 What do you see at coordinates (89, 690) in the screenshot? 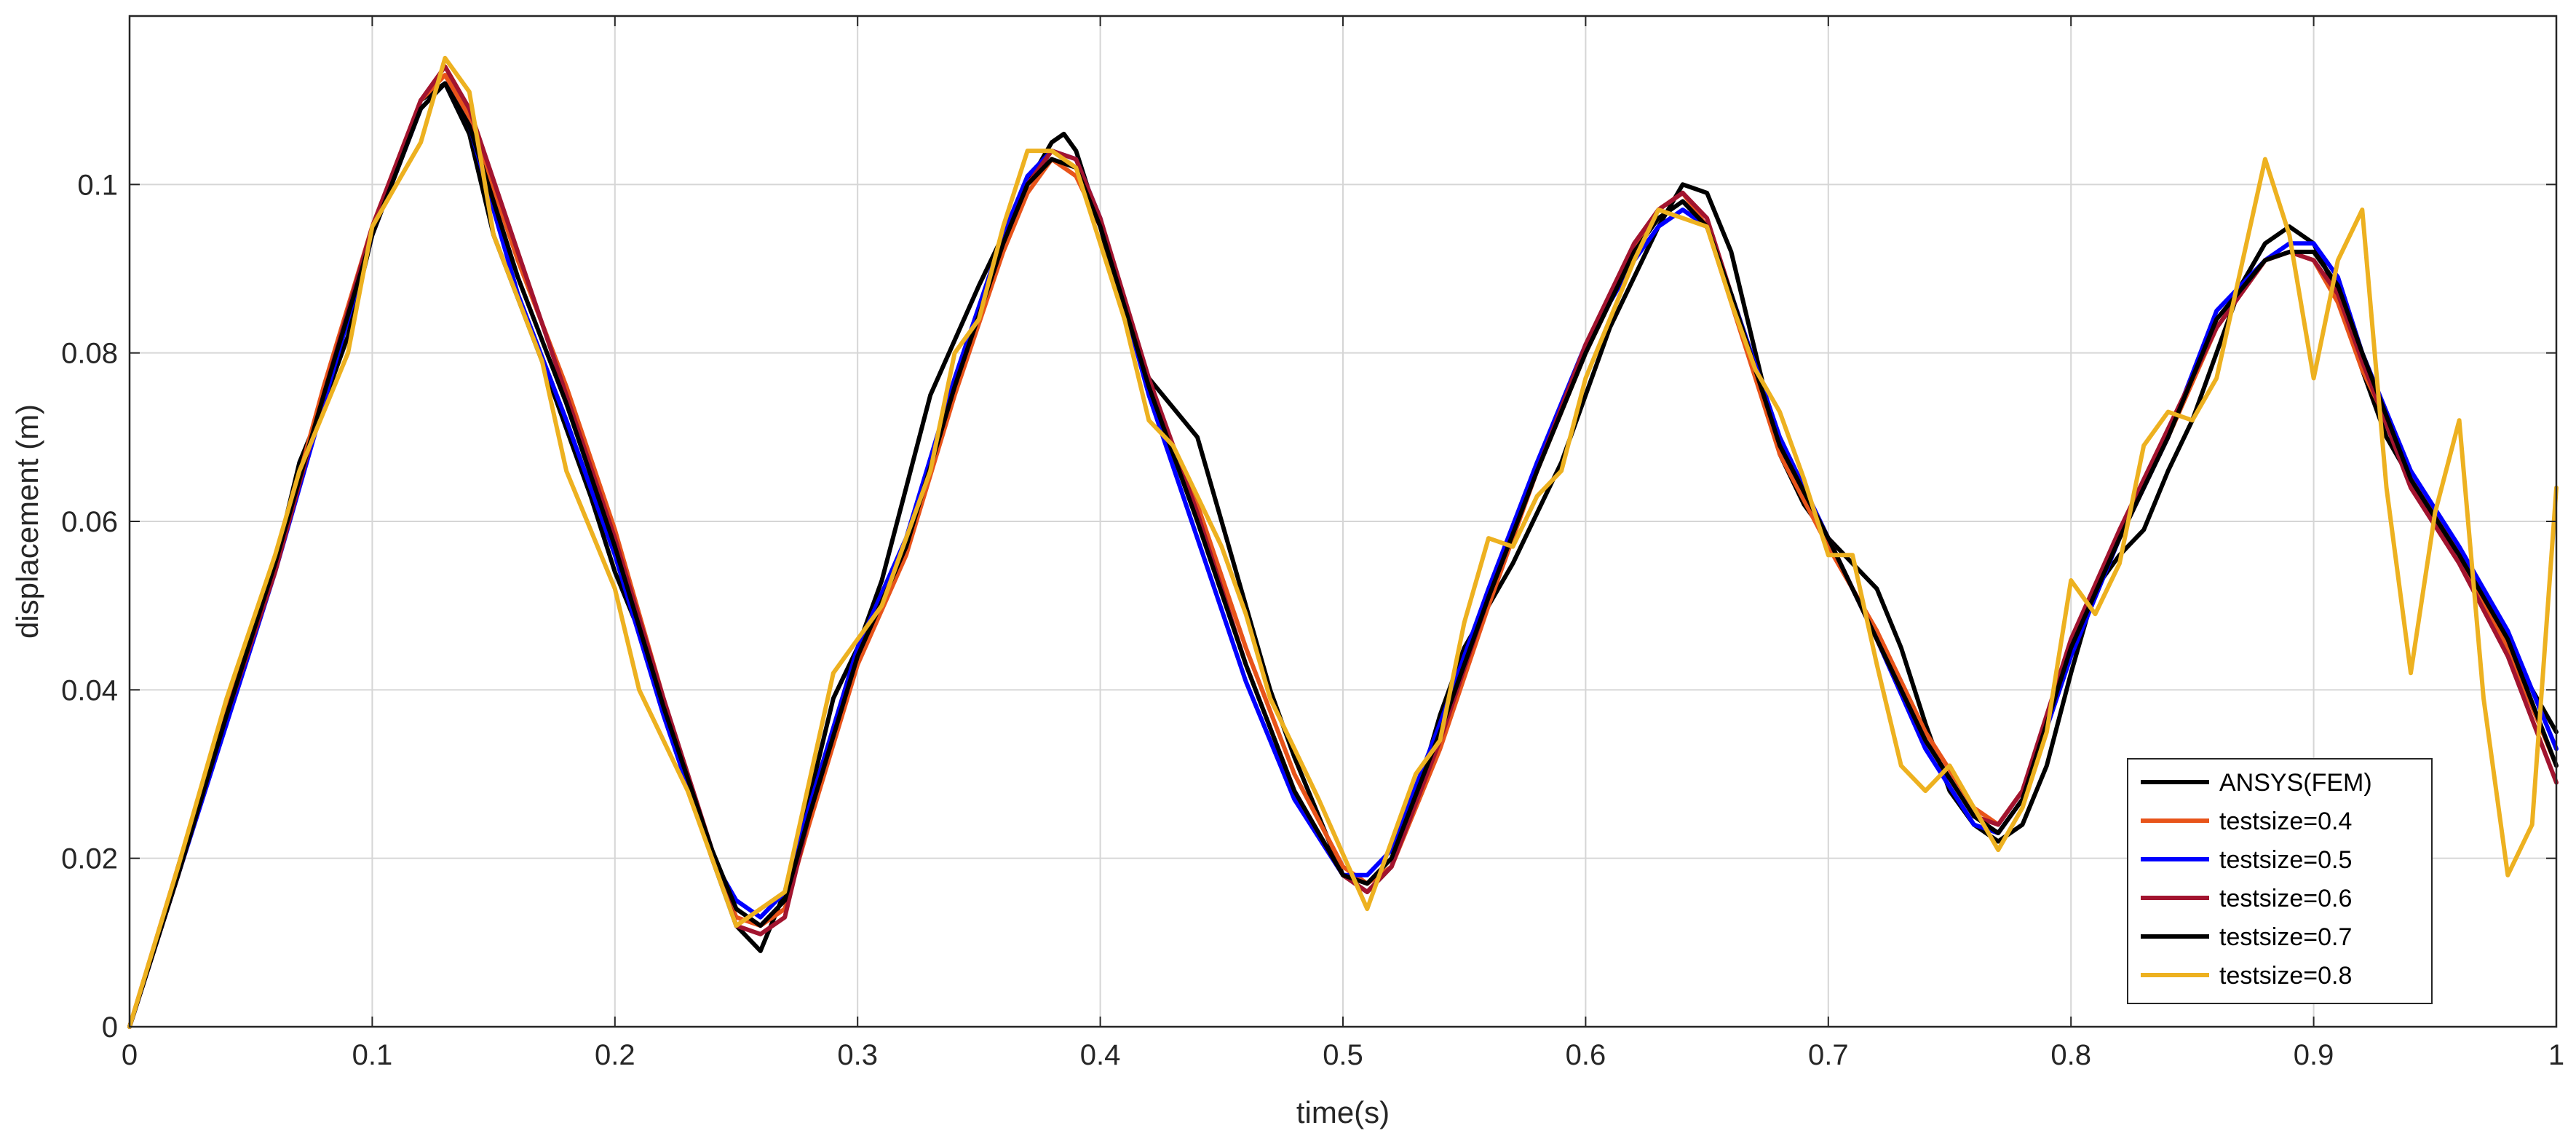
I see `y-tick-label: 0.04` at bounding box center [89, 690].